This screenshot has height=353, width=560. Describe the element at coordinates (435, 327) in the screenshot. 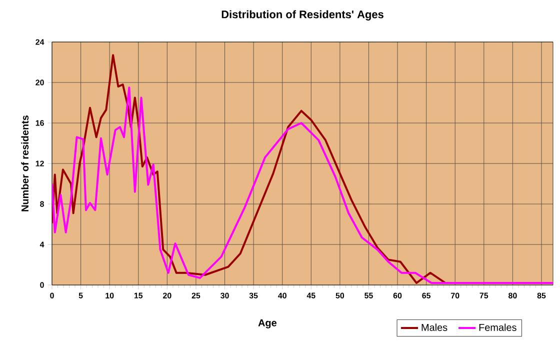

I see `legend-label: Males` at that location.